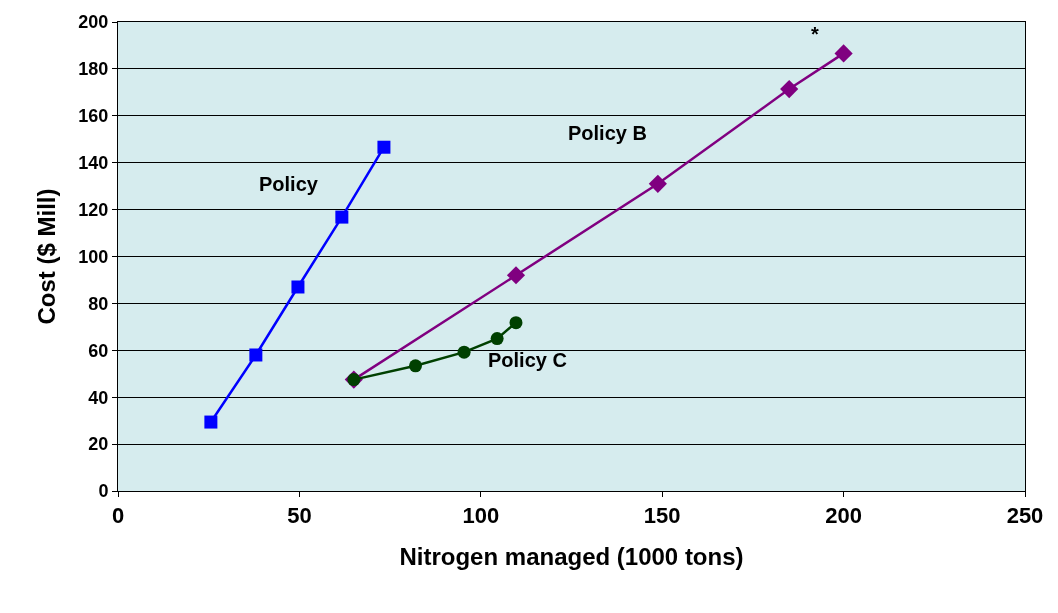 The height and width of the screenshot is (613, 1058). I want to click on y-axis-title: Cost ($ Mill), so click(47, 256).